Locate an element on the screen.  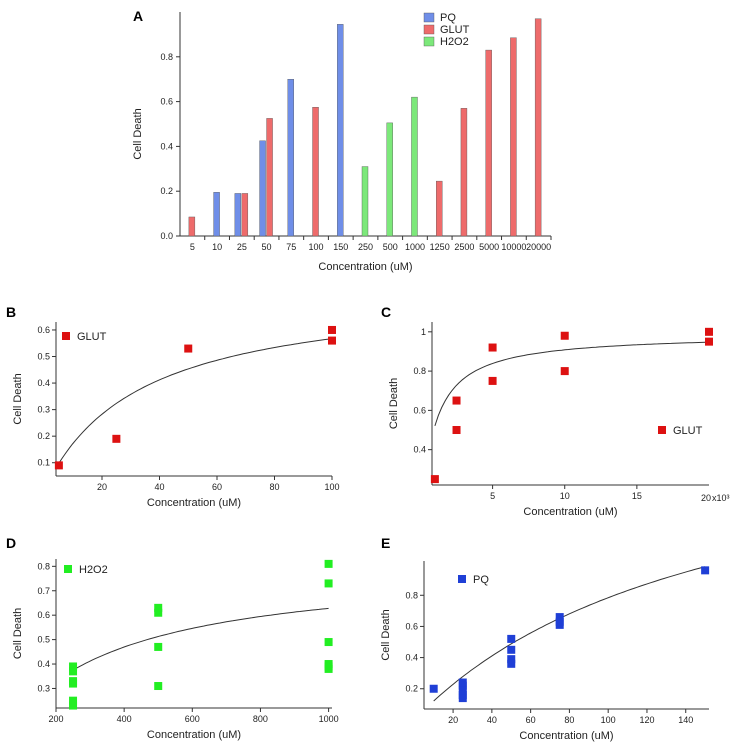
y-tick-label: 0.7 is located at coordinates (43, 591).